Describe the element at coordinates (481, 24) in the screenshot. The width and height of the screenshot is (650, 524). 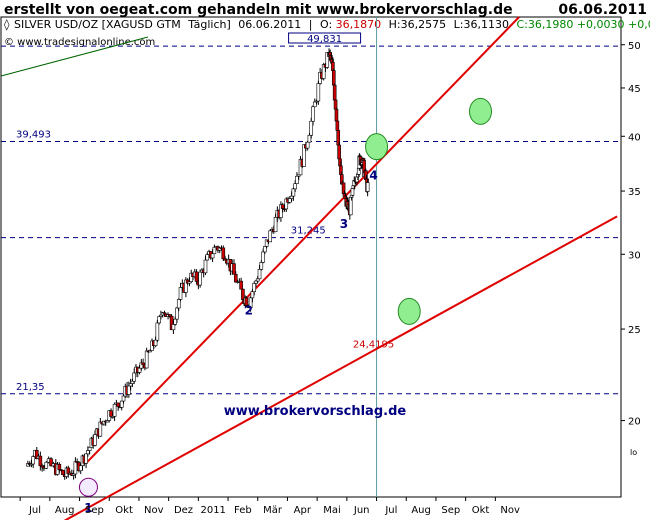
I see `info-low: L:36,1130` at that location.